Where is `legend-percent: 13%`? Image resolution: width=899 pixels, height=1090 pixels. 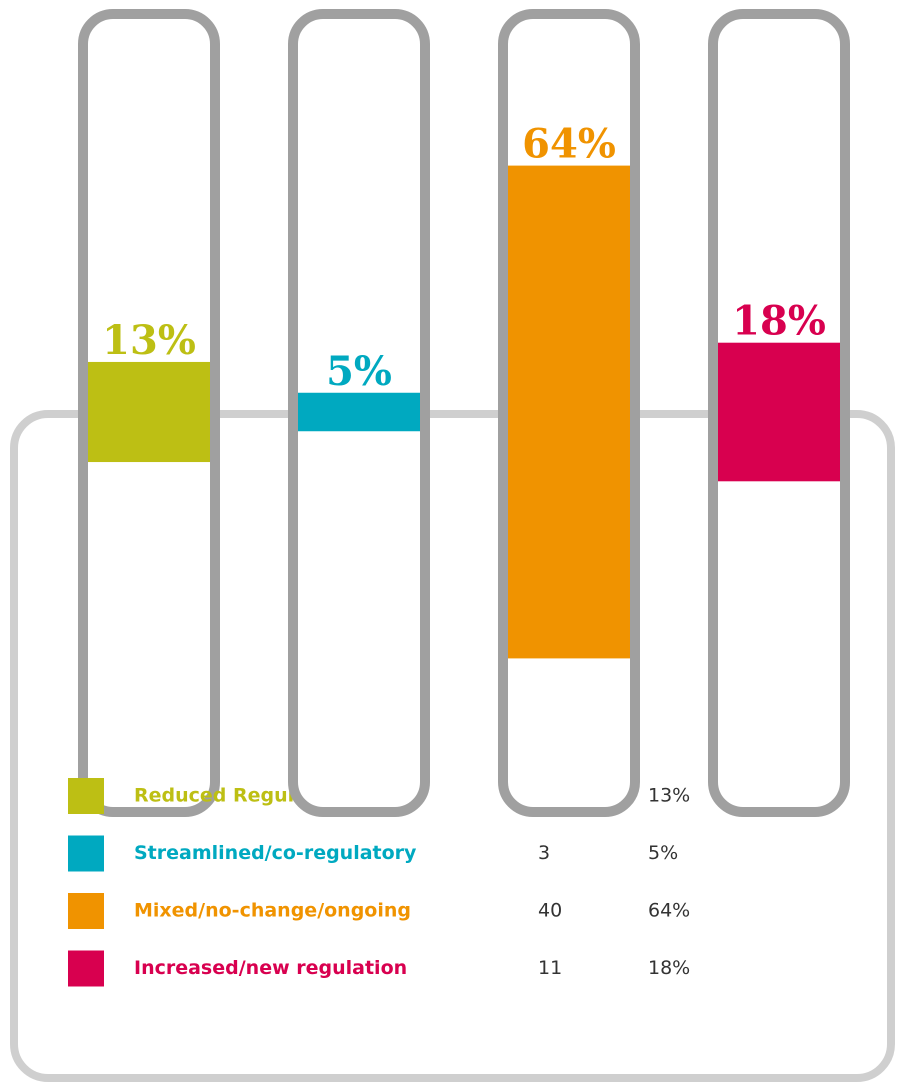 legend-percent: 13% is located at coordinates (669, 796).